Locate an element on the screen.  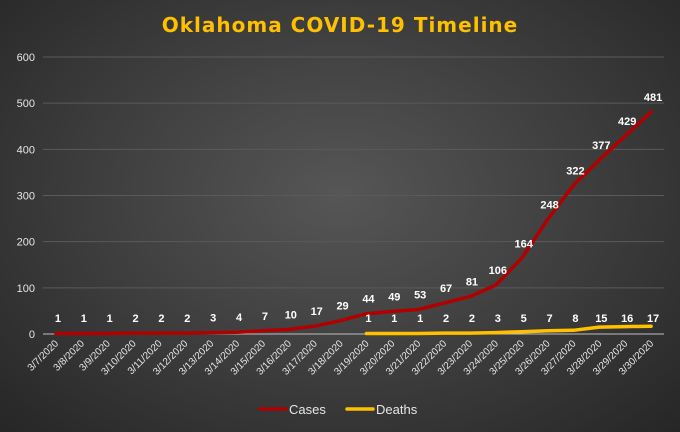
data-label-cases: 322 is located at coordinates (575, 171).